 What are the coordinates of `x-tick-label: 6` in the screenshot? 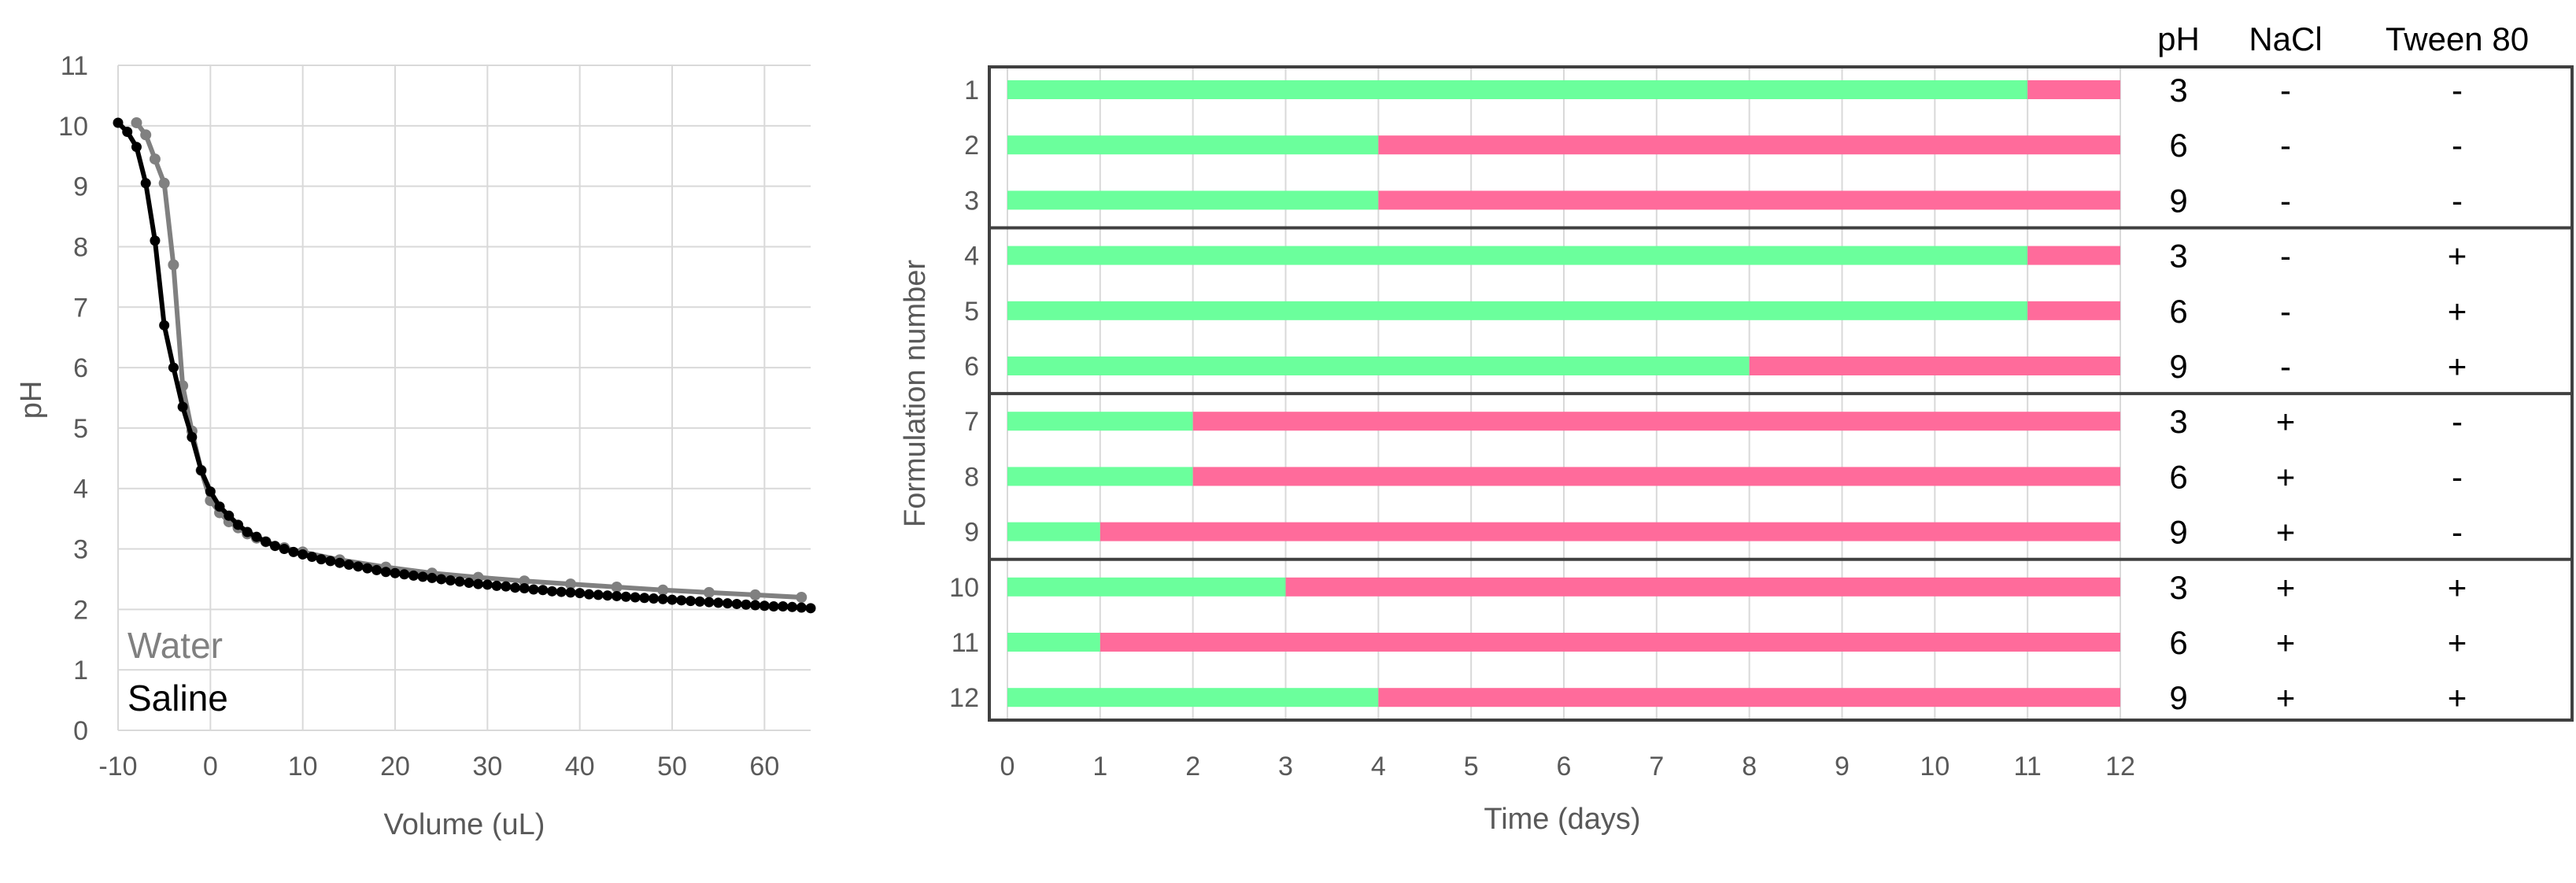 It's located at (1564, 767).